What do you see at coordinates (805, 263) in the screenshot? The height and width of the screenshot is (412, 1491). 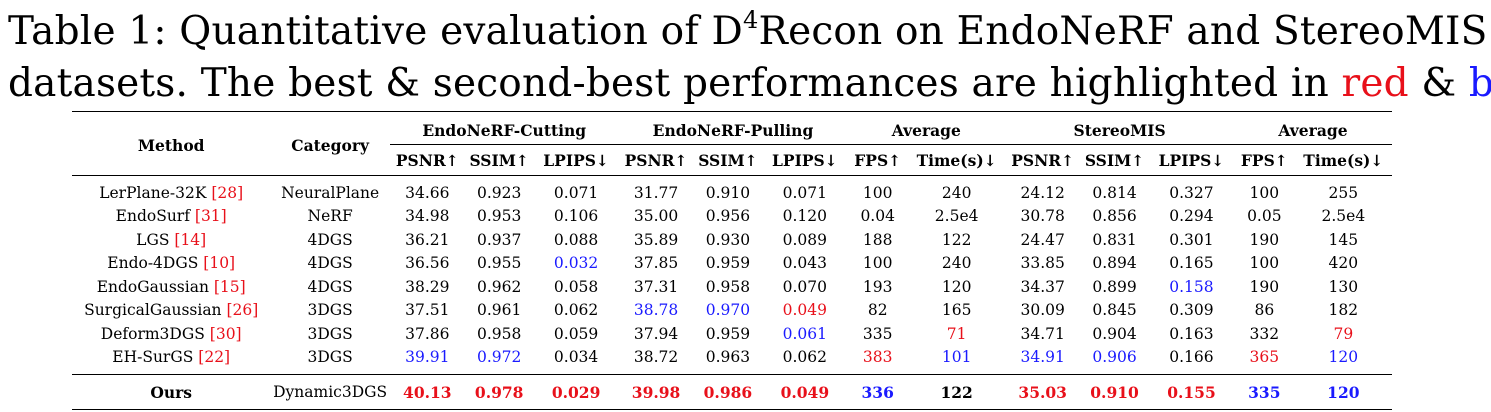 I see `value-cell: 0.043` at bounding box center [805, 263].